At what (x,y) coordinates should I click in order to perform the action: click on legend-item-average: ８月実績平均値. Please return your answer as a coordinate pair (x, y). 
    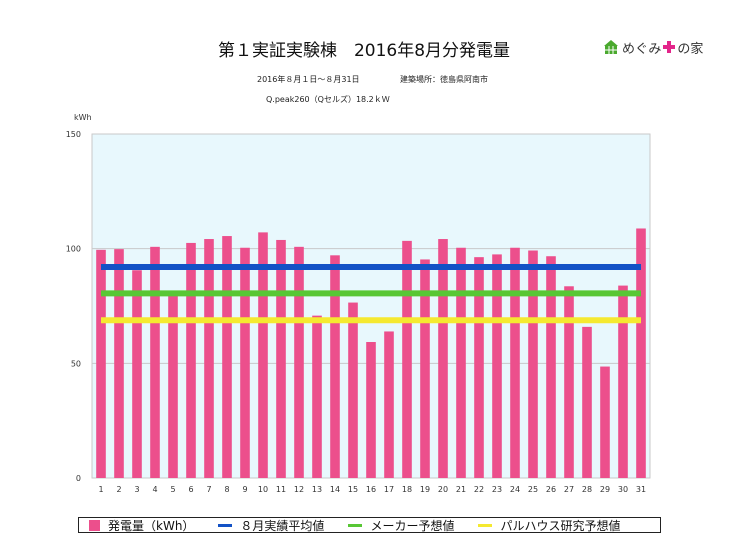
    Looking at the image, I should click on (264, 525).